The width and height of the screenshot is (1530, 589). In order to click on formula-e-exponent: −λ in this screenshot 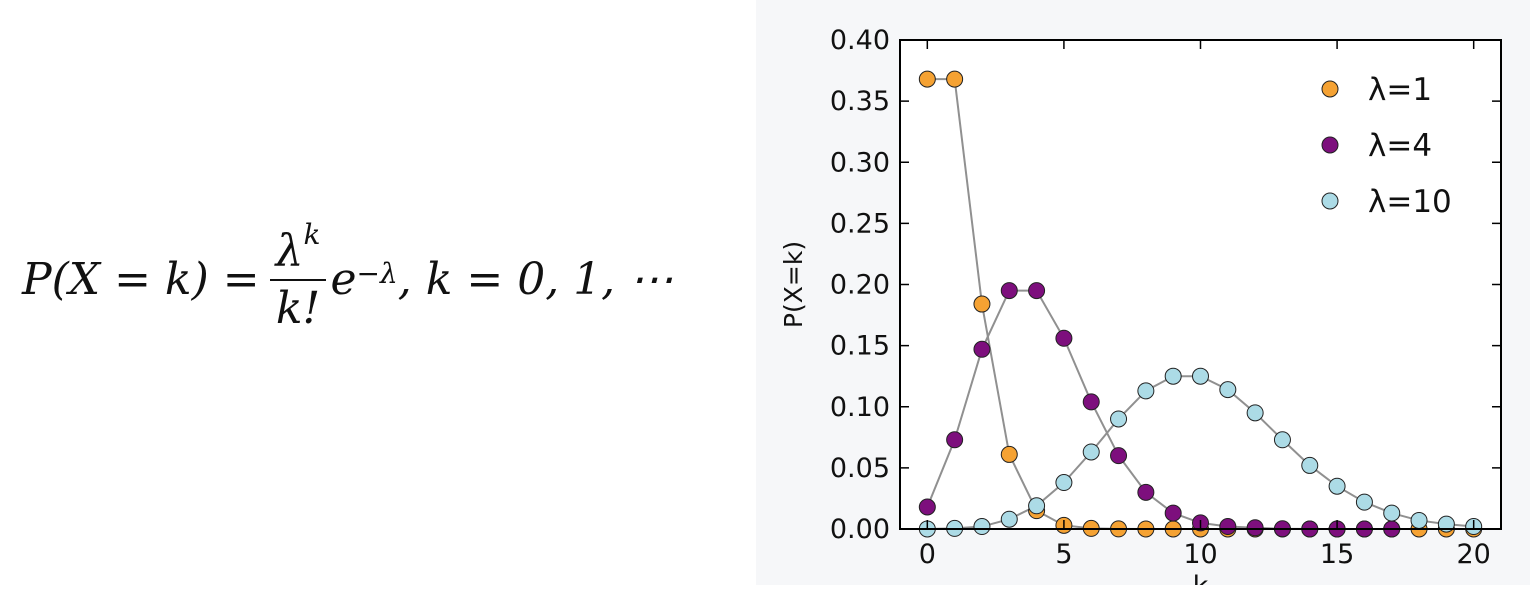, I will do `click(377, 273)`.